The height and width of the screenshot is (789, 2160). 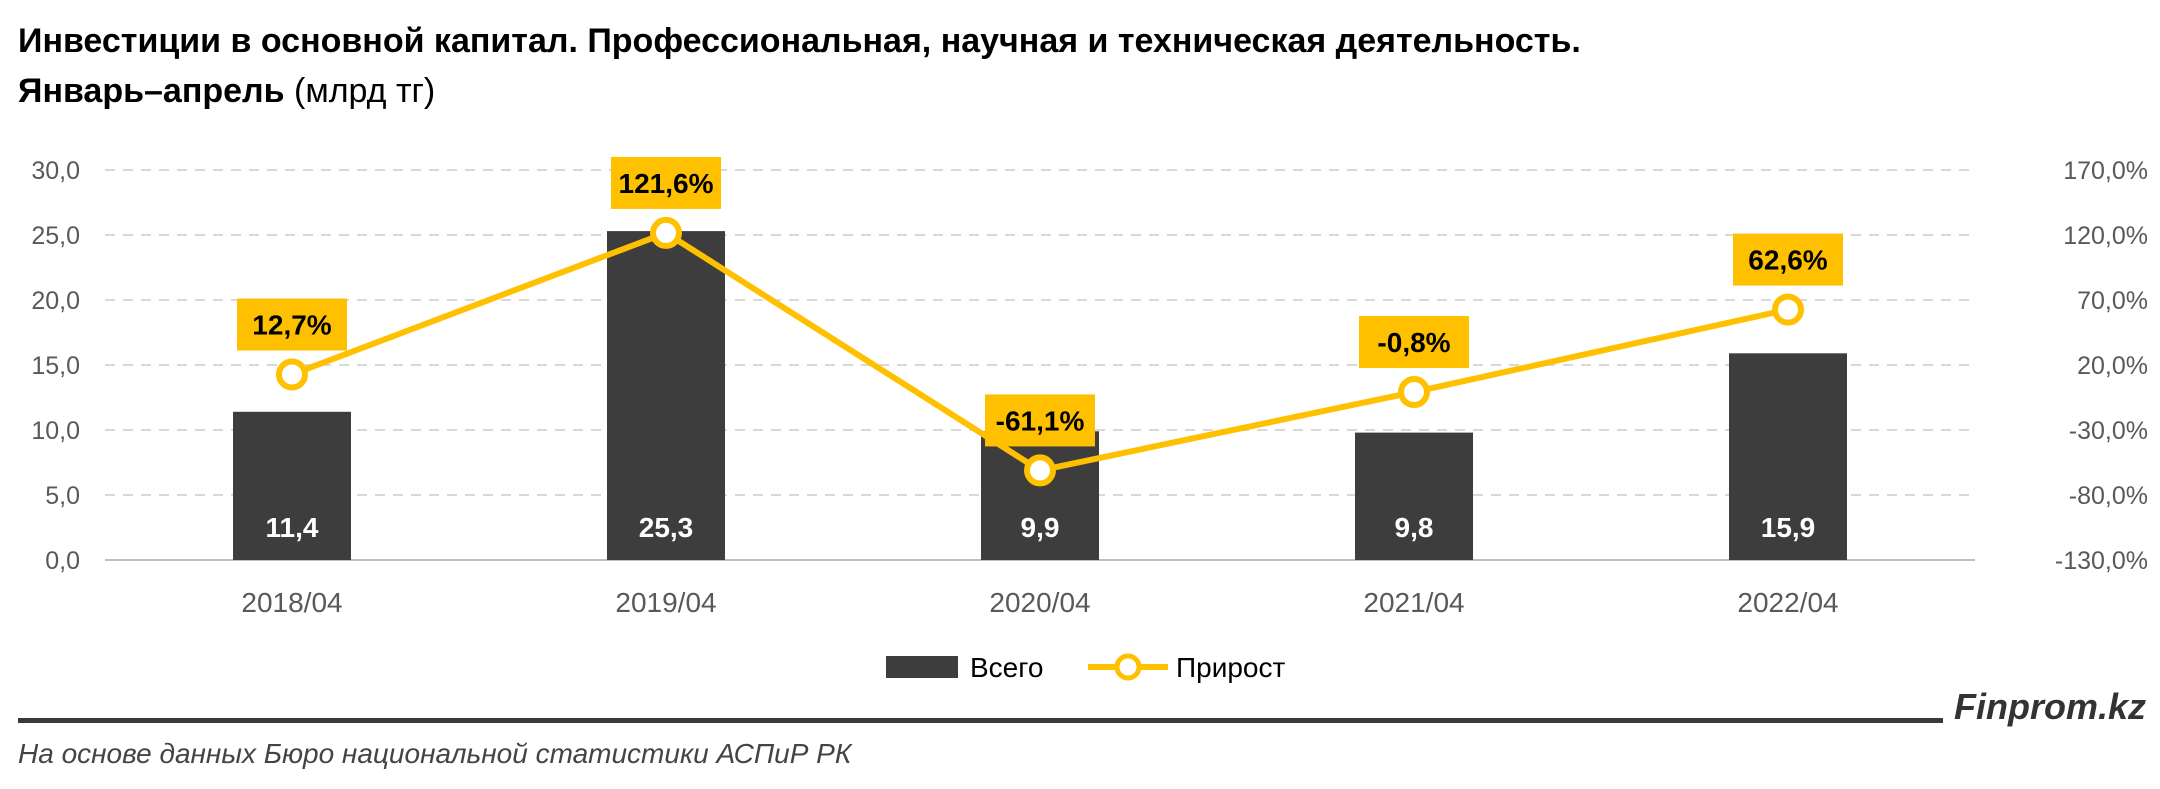 I want to click on growth-label: 121,6%, so click(x=666, y=182).